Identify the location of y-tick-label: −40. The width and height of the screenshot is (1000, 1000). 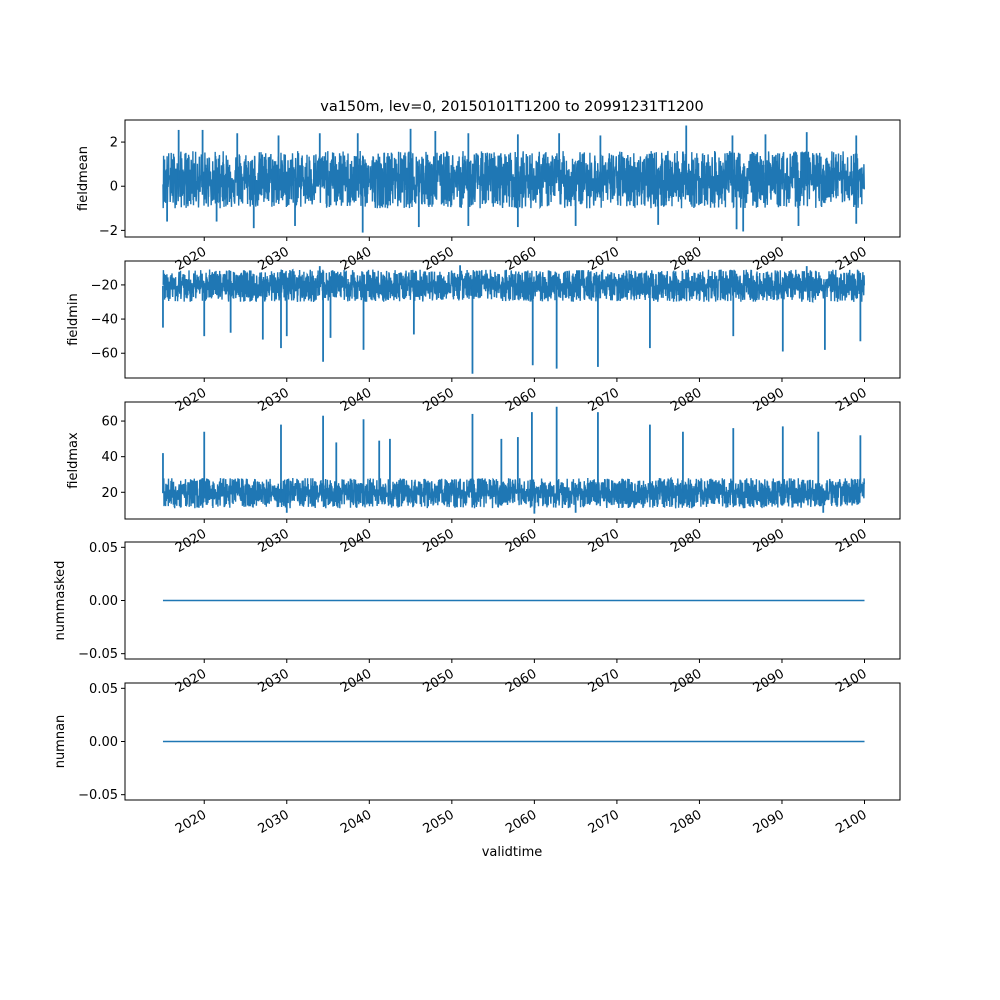
(104, 320).